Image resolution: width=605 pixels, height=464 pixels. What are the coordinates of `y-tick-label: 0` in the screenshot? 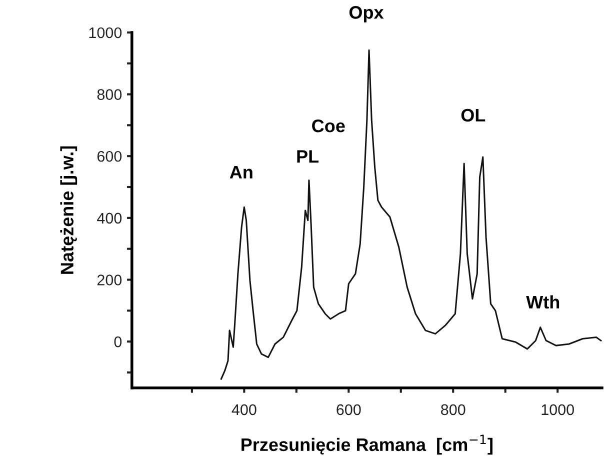 It's located at (118, 342).